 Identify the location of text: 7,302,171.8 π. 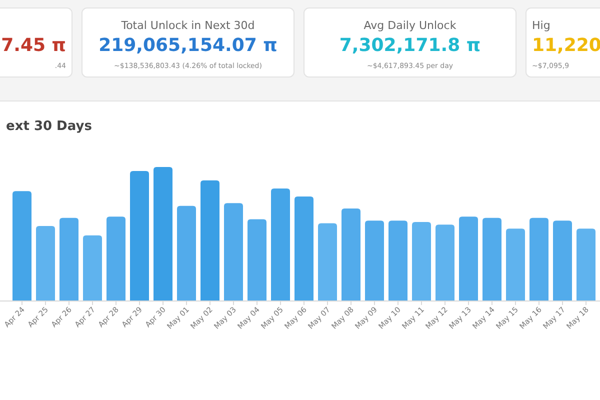
(410, 45).